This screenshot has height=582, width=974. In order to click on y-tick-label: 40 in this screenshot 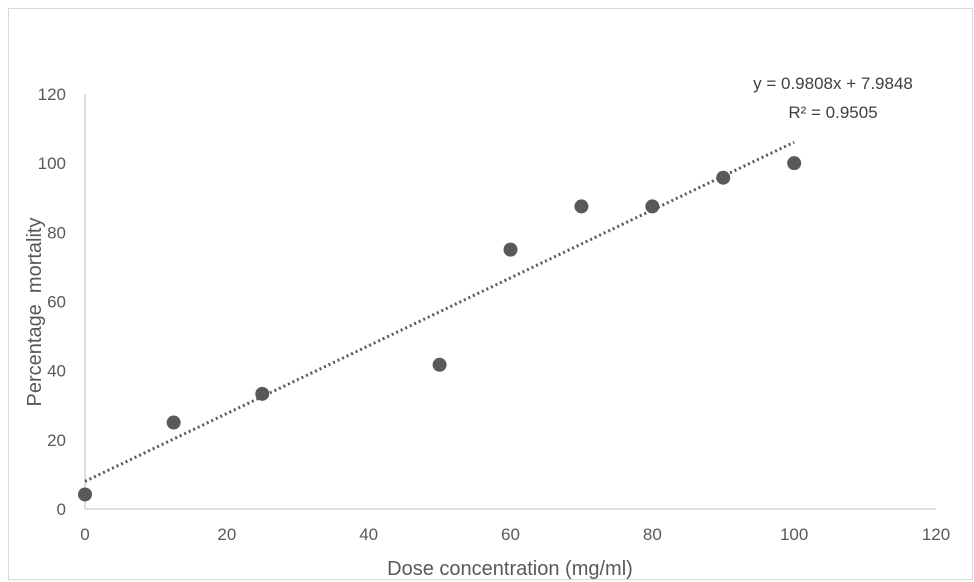, I will do `click(56, 371)`.